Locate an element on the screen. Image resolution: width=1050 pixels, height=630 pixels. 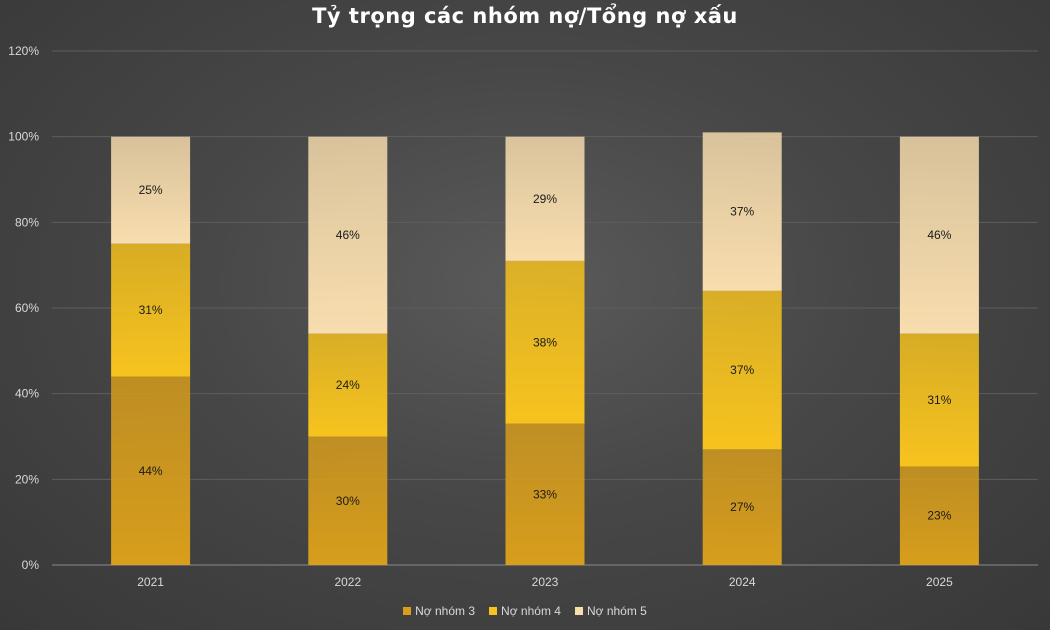
legend-item: Nợ nhóm 5 is located at coordinates (610, 611).